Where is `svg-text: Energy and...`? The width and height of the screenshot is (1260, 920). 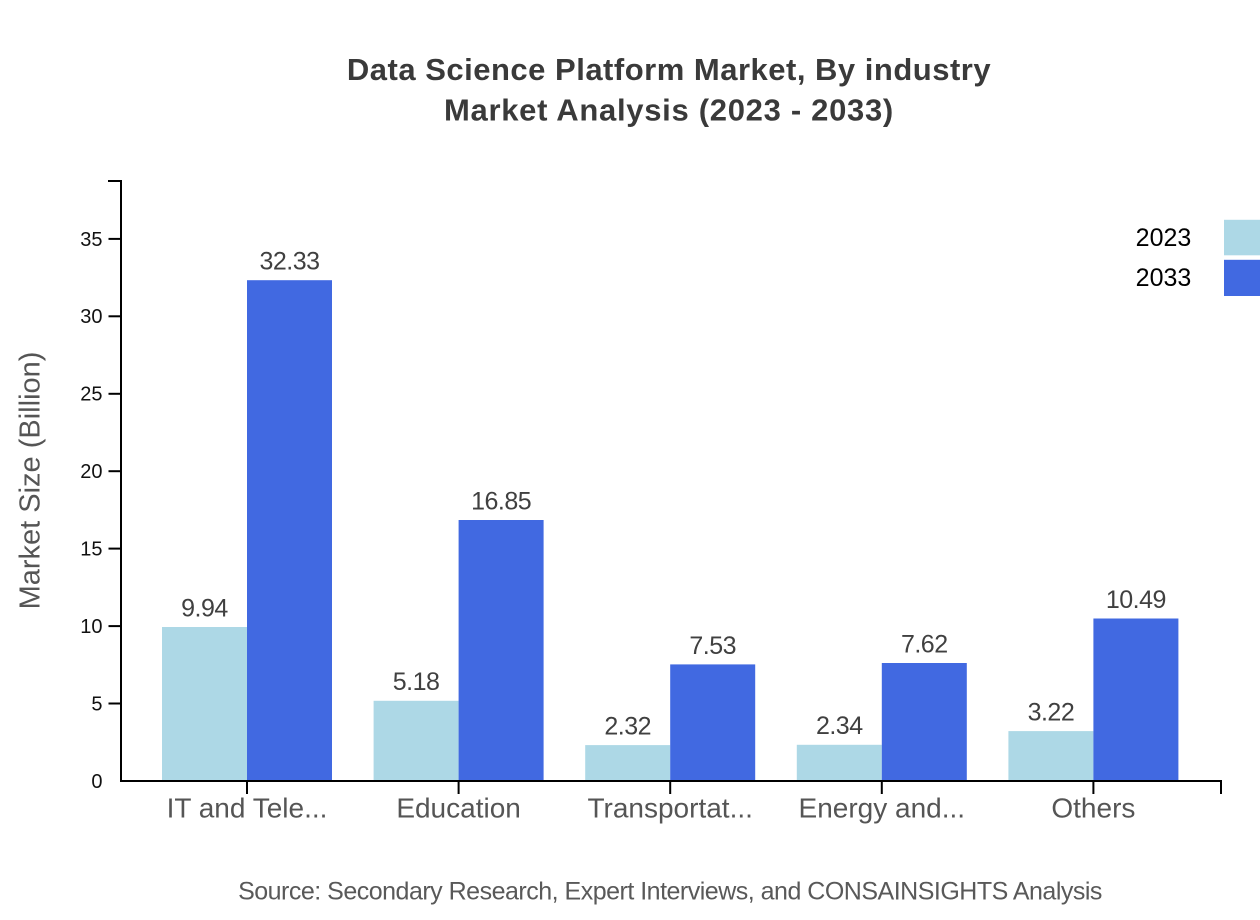
svg-text: Energy and... is located at coordinates (882, 808).